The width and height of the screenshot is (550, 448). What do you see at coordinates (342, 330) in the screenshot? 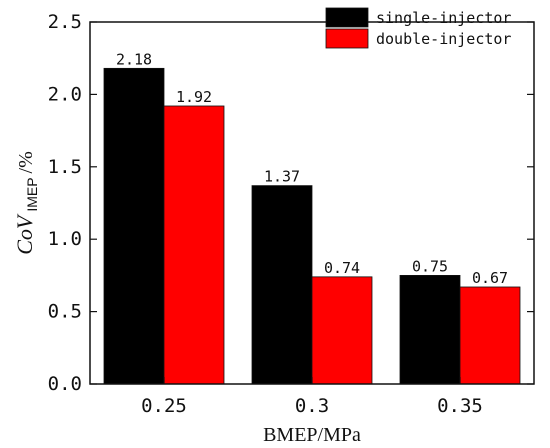
I see `bar-double-injector-0.3` at bounding box center [342, 330].